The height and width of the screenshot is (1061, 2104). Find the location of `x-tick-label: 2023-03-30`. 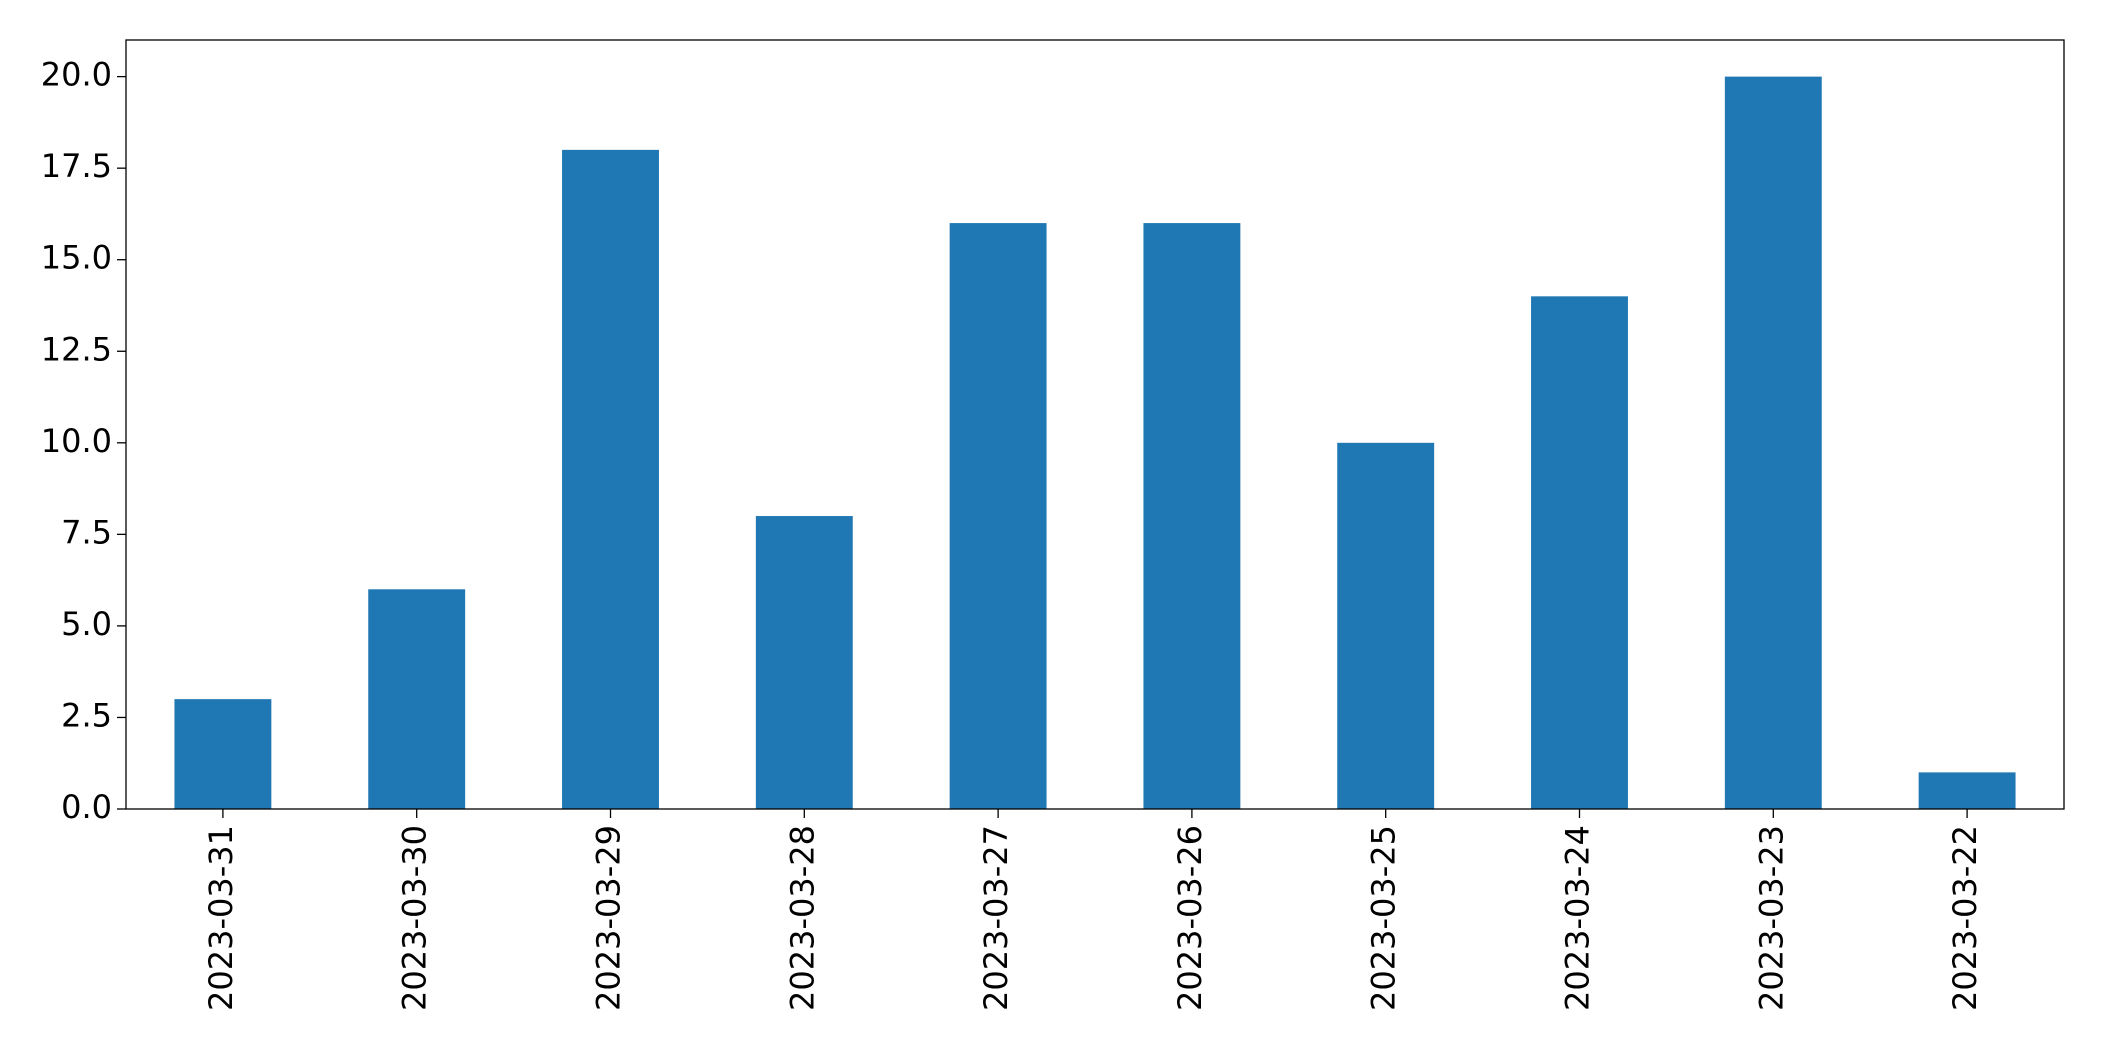

x-tick-label: 2023-03-30 is located at coordinates (415, 918).